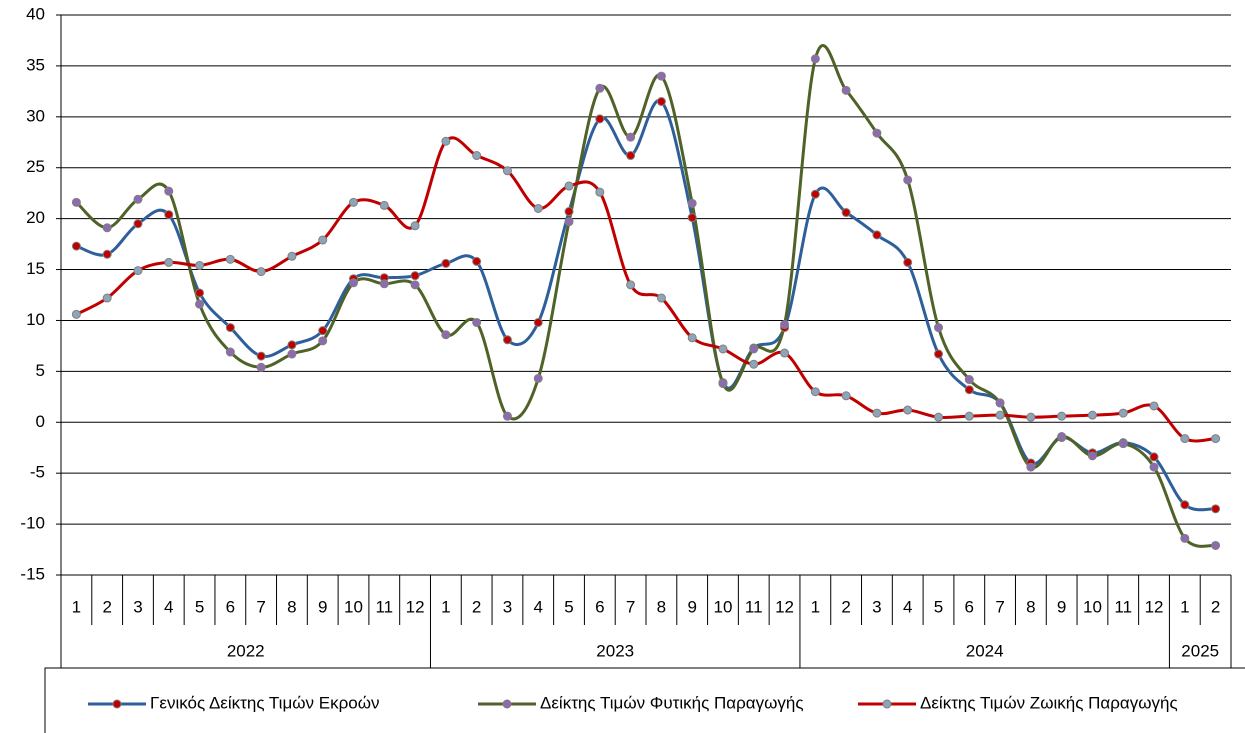 The width and height of the screenshot is (1245, 733). I want to click on x-group-label: 2022, so click(246, 650).